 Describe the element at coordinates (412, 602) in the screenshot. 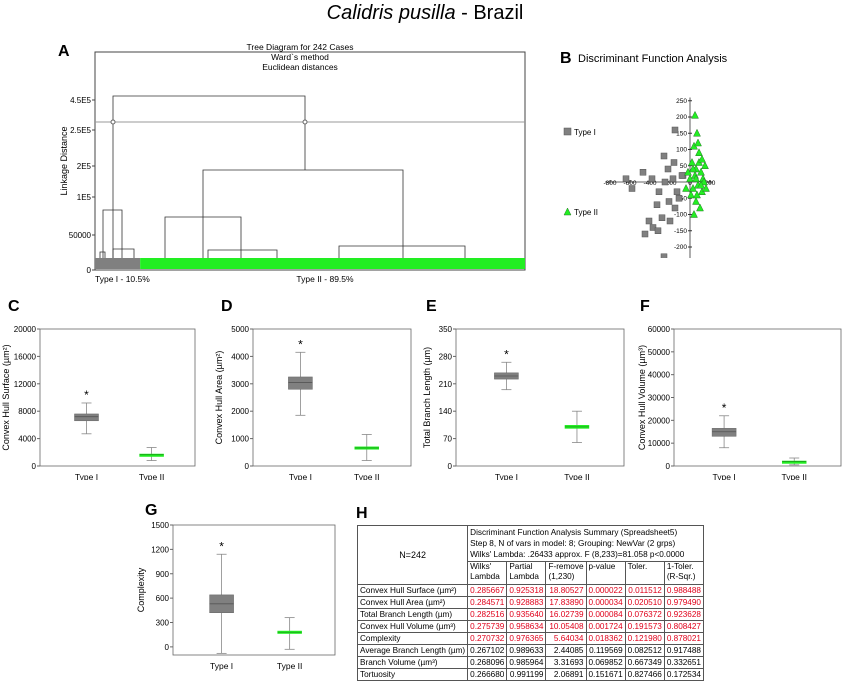

I see `row-label: Convex Hull Area (µm²)` at that location.